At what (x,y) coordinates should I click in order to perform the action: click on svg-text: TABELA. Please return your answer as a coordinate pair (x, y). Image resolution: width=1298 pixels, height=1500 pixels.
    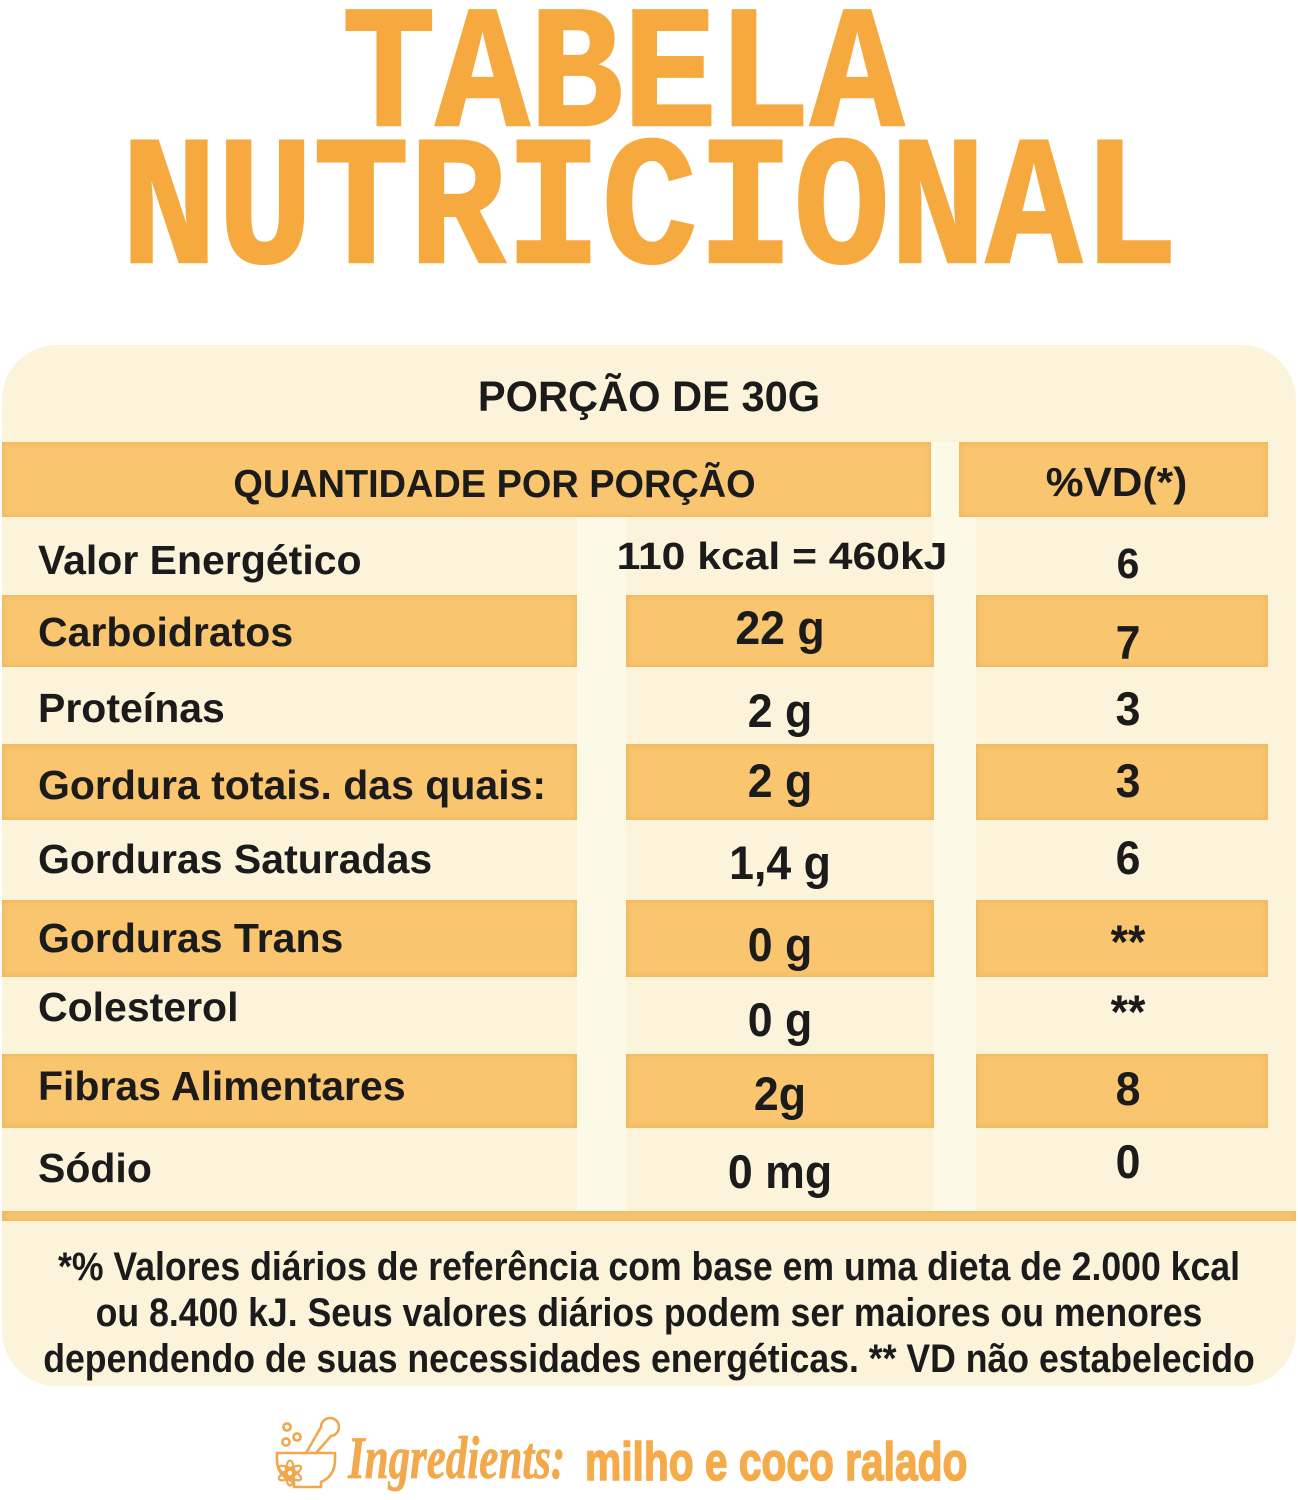
    Looking at the image, I should click on (623, 89).